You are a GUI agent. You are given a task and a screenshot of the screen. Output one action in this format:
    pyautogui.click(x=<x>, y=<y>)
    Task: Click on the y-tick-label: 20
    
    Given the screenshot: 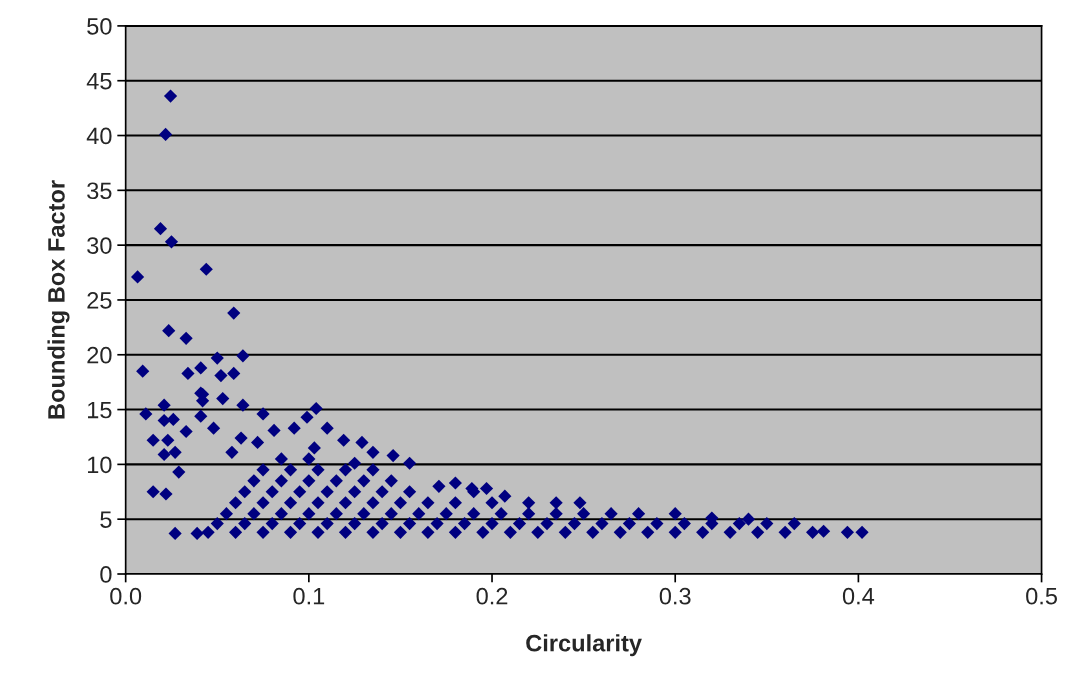 What is the action you would take?
    pyautogui.click(x=99, y=355)
    